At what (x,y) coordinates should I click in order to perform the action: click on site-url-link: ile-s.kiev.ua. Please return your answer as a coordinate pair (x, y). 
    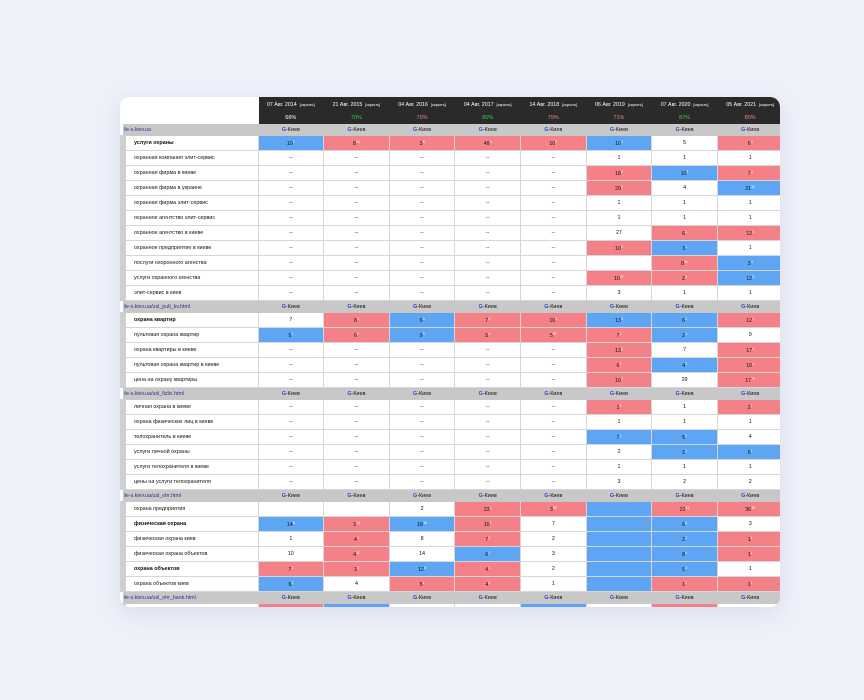
    Looking at the image, I should click on (137, 129).